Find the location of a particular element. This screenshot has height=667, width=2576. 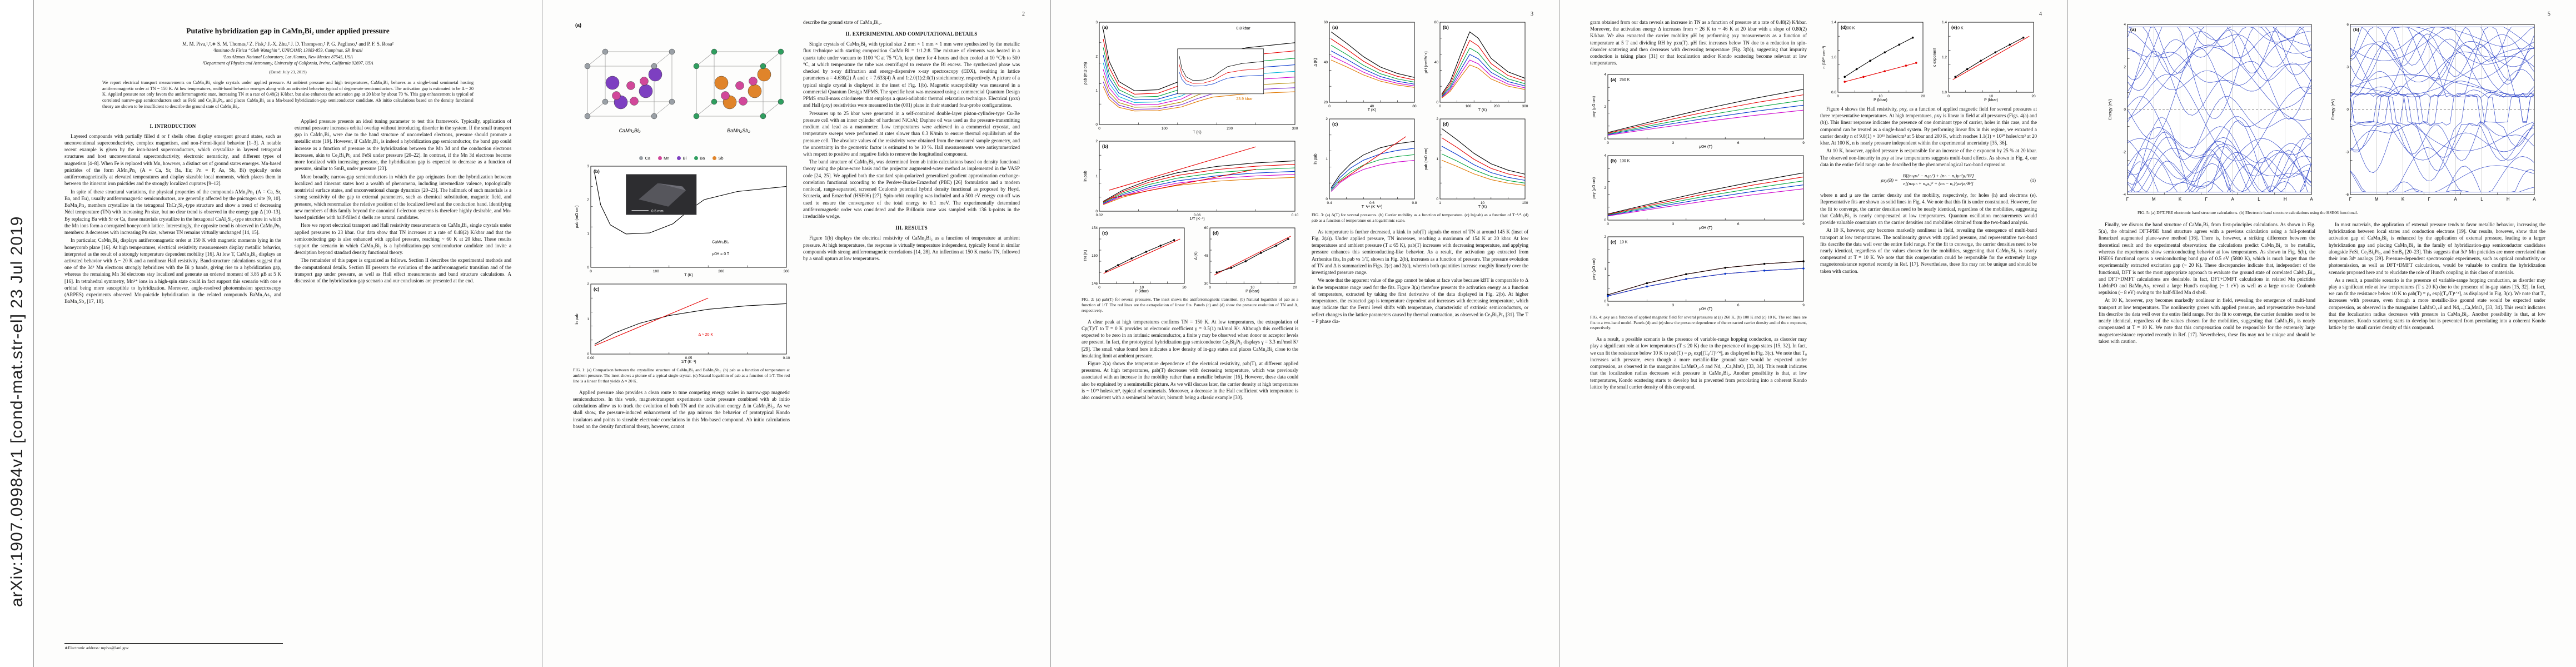

fig3-panel-a: (a) T (K) Δ (K) 0 40 80 20 40 60 is located at coordinates (1365, 65).